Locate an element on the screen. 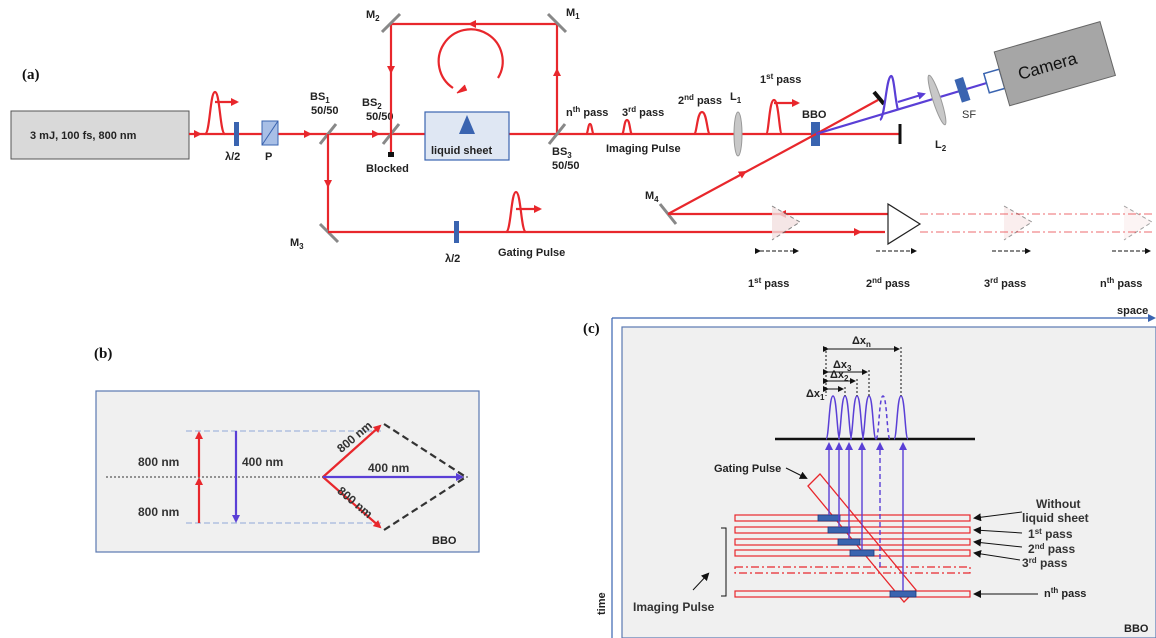  bbo-label: BBO is located at coordinates (814, 115).